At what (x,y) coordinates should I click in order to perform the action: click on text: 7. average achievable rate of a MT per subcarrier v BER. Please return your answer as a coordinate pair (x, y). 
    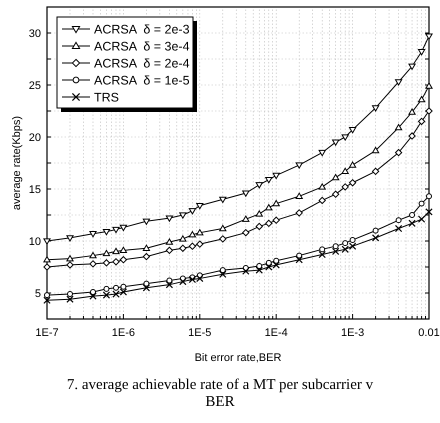
    Looking at the image, I should click on (220, 393).